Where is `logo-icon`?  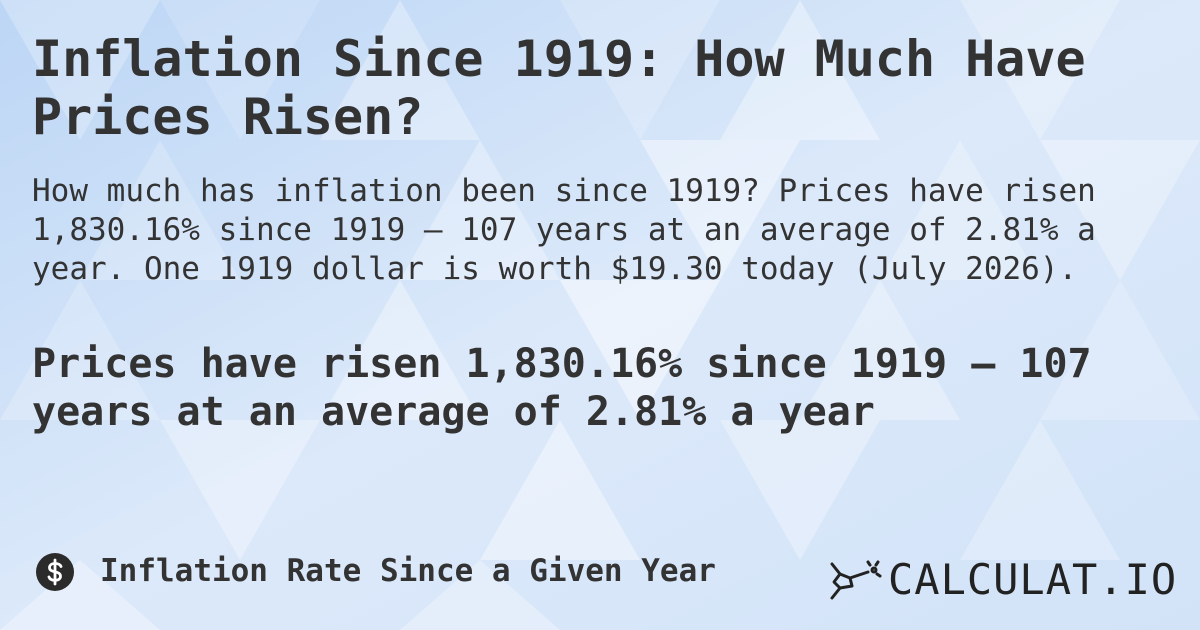 logo-icon is located at coordinates (856, 580).